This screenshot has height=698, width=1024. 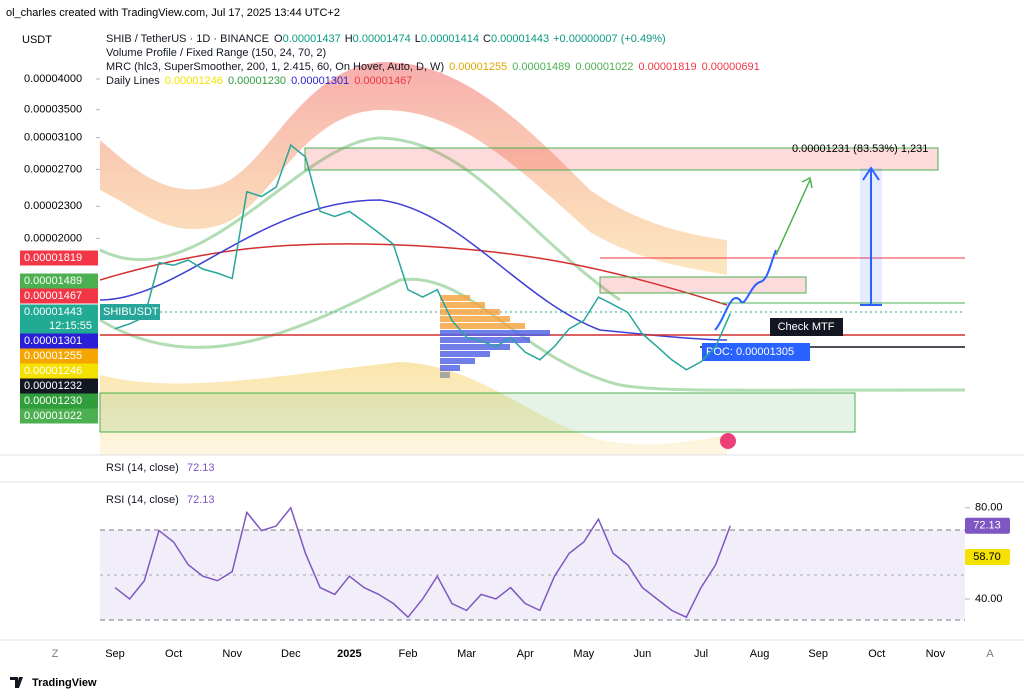 I want to click on ohlc-item: H0.00001474, so click(x=378, y=39).